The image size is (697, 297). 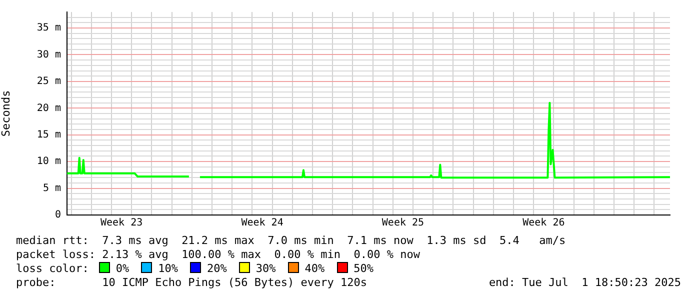 What do you see at coordinates (314, 268) in the screenshot?
I see `legend-label: 40%` at bounding box center [314, 268].